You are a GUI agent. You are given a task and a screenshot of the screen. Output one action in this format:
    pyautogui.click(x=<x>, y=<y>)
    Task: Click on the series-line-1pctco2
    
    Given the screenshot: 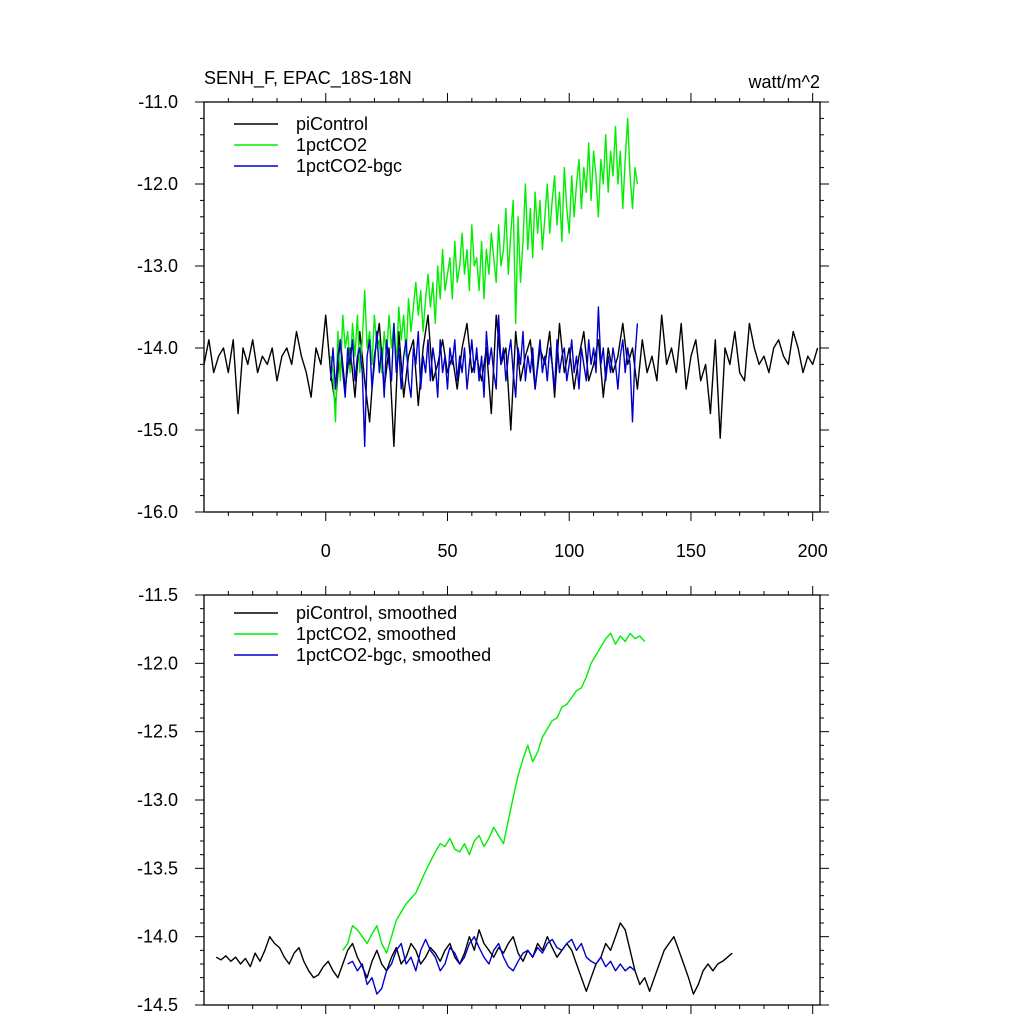 What is the action you would take?
    pyautogui.click(x=484, y=270)
    